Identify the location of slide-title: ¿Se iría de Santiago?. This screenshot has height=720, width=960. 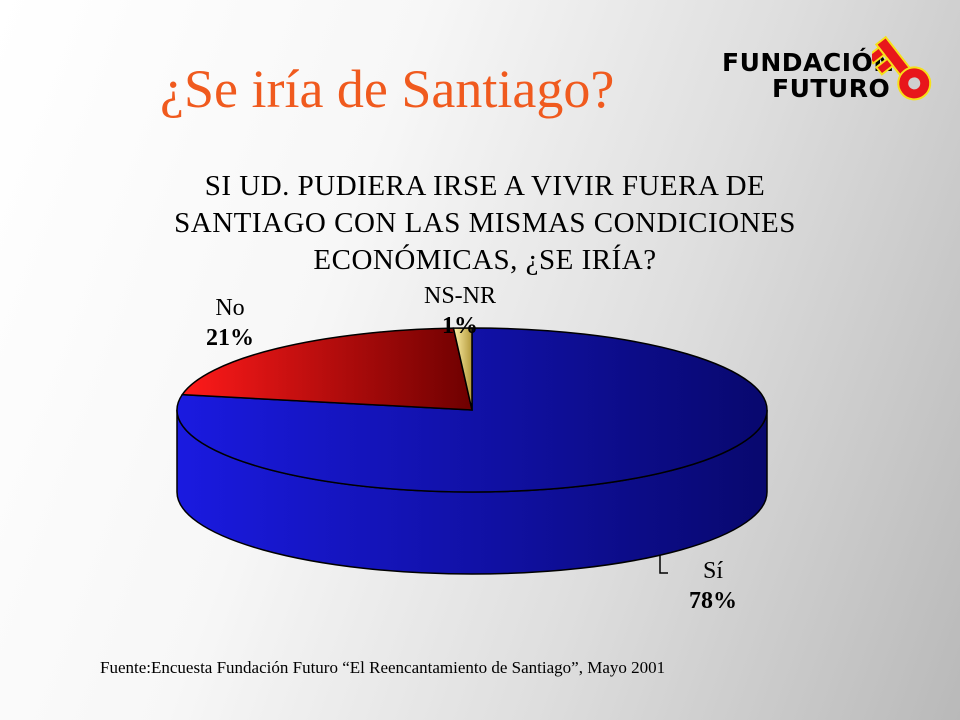
(387, 89).